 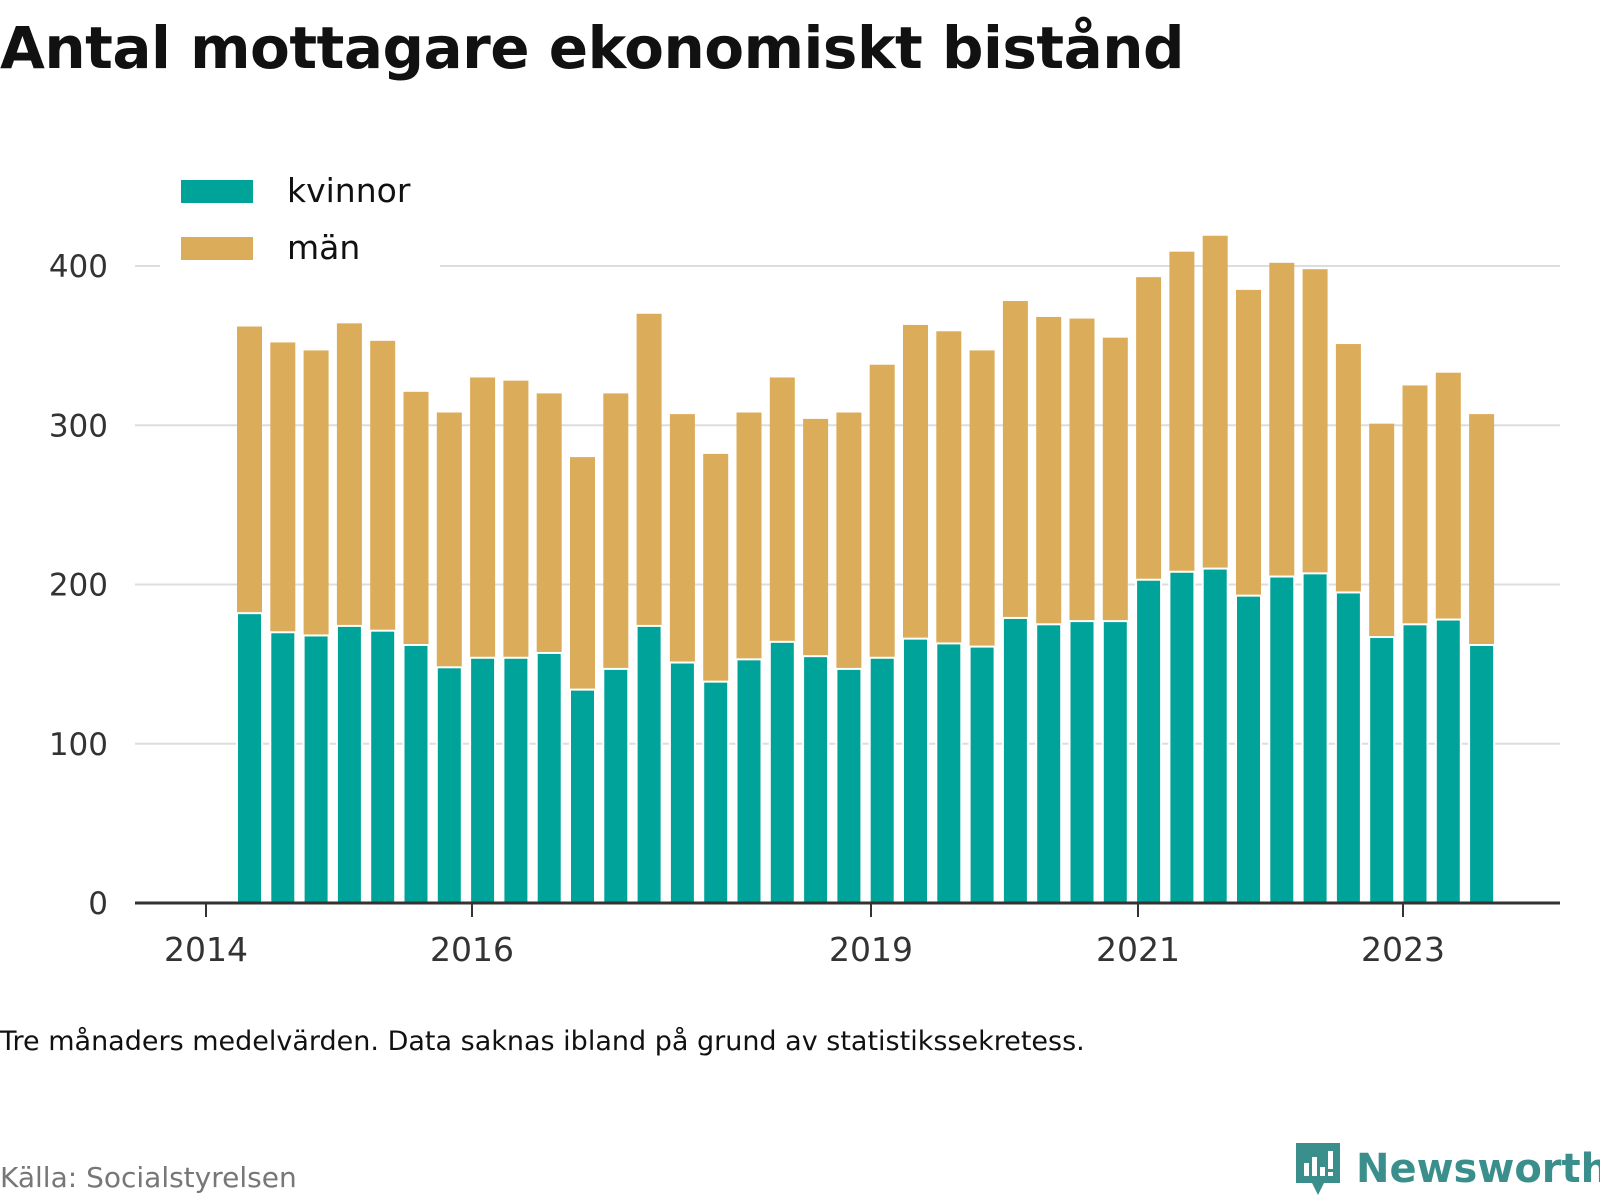 What do you see at coordinates (323, 247) in the screenshot?
I see `legend-label: män` at bounding box center [323, 247].